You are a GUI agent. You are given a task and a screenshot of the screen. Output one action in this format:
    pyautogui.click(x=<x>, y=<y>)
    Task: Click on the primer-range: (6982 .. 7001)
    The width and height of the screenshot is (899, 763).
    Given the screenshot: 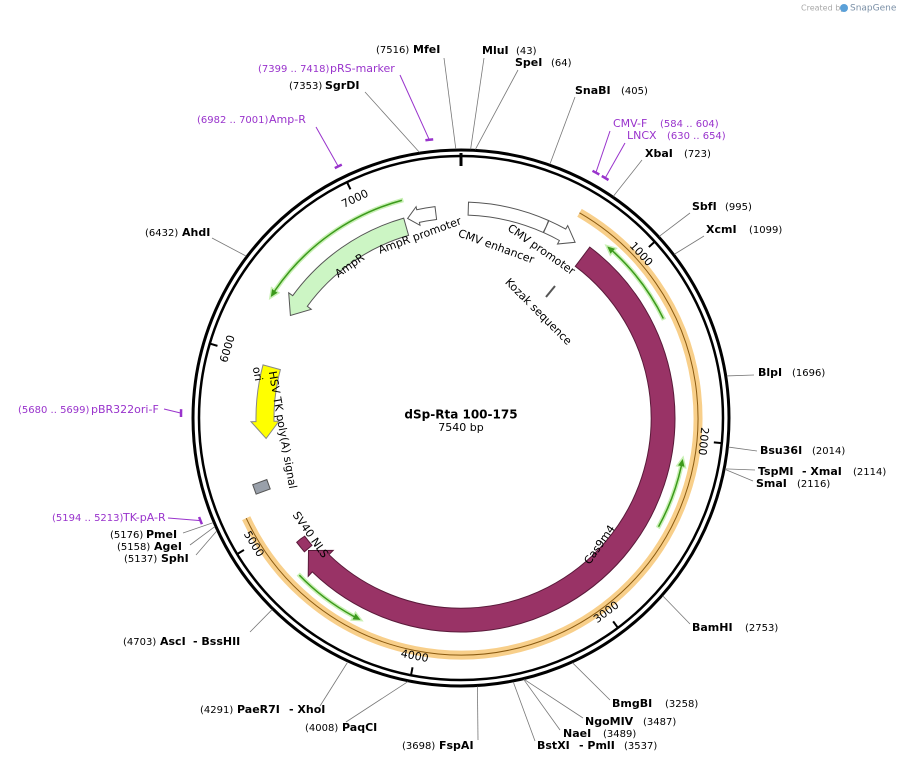 What is the action you would take?
    pyautogui.click(x=233, y=120)
    